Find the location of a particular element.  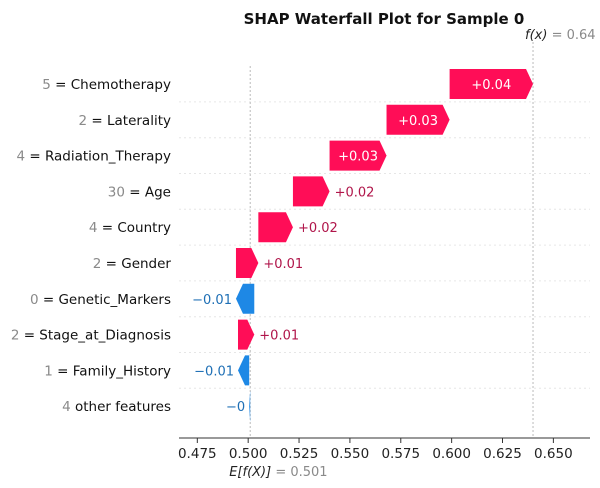

output-value-annotation: f(x) = 0.64 is located at coordinates (560, 35).